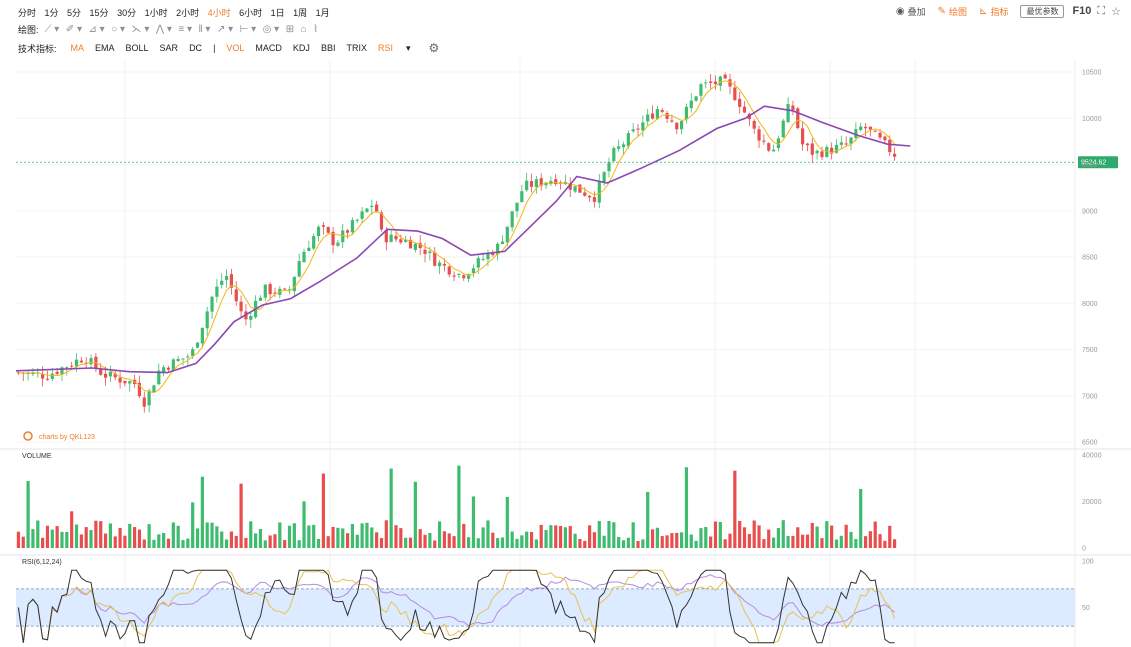 The width and height of the screenshot is (1131, 647). I want to click on volume-tick-2: 0, so click(1084, 549).